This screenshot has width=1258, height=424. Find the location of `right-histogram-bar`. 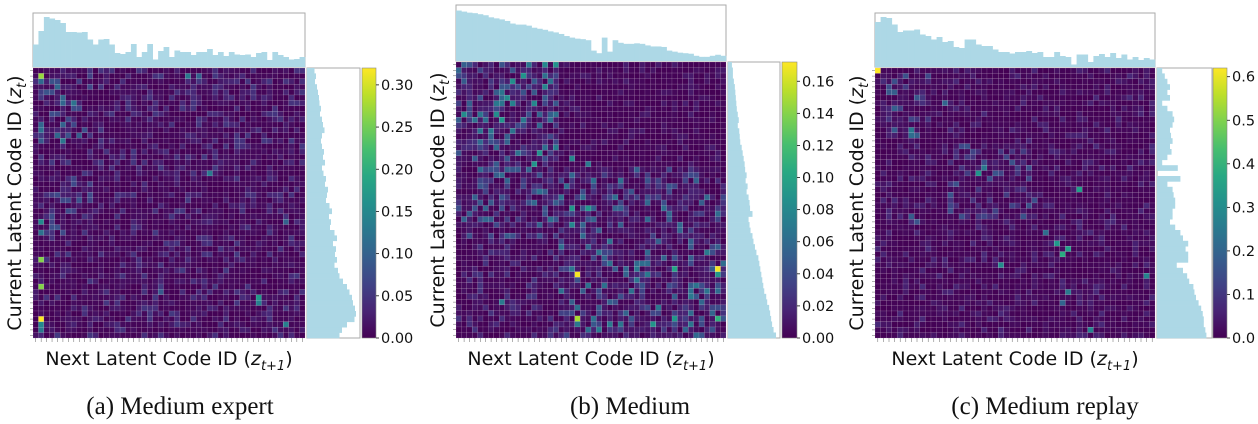

right-histogram-bar is located at coordinates (317, 189).